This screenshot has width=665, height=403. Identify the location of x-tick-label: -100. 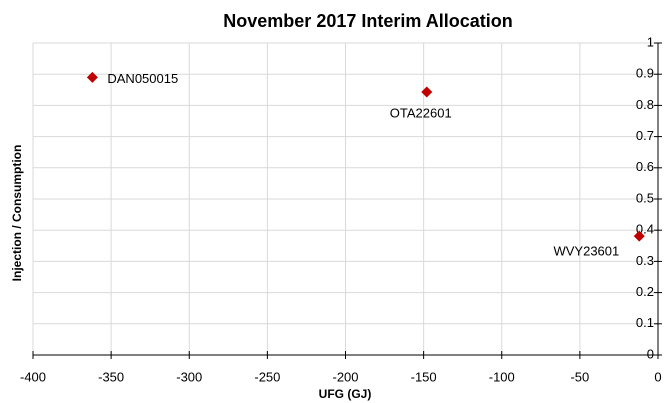
(502, 376).